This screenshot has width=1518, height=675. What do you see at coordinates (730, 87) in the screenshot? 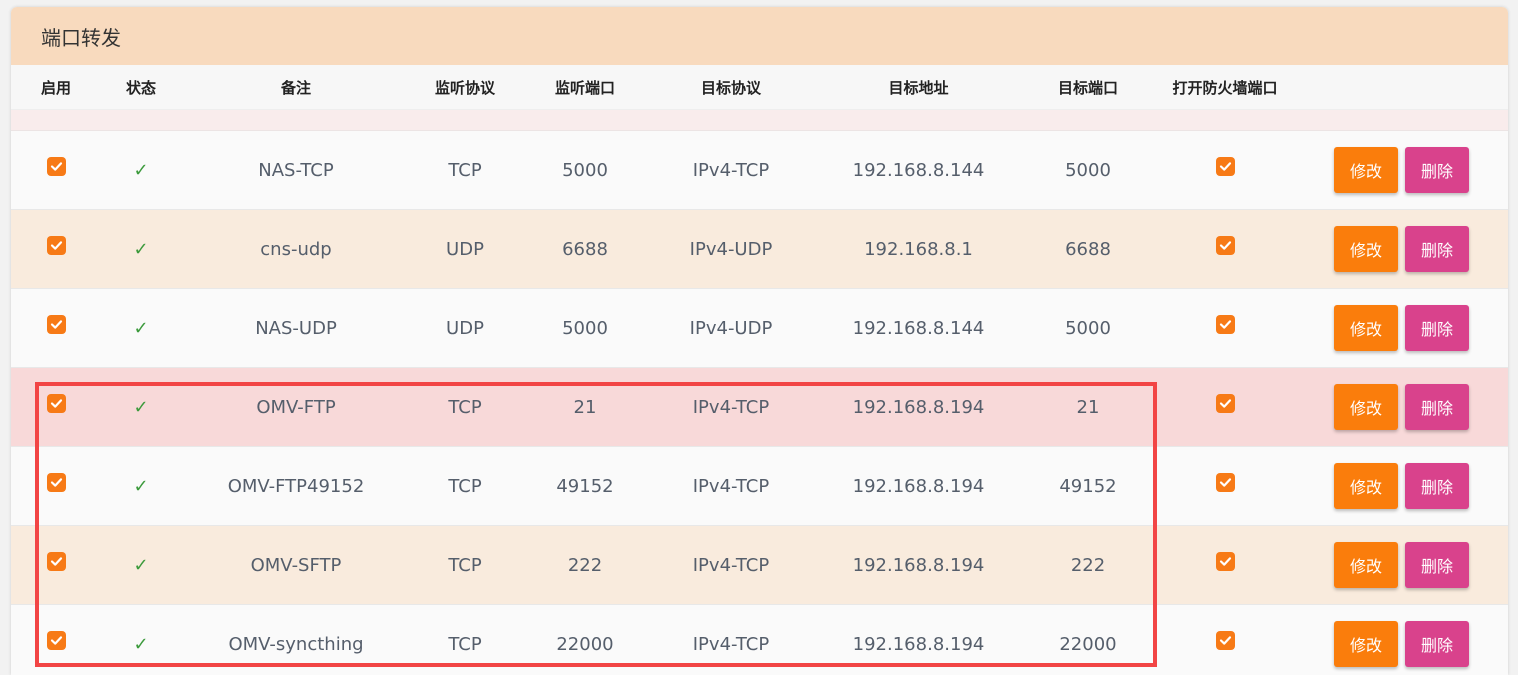
I see `col-target-proto: 目标协议` at bounding box center [730, 87].